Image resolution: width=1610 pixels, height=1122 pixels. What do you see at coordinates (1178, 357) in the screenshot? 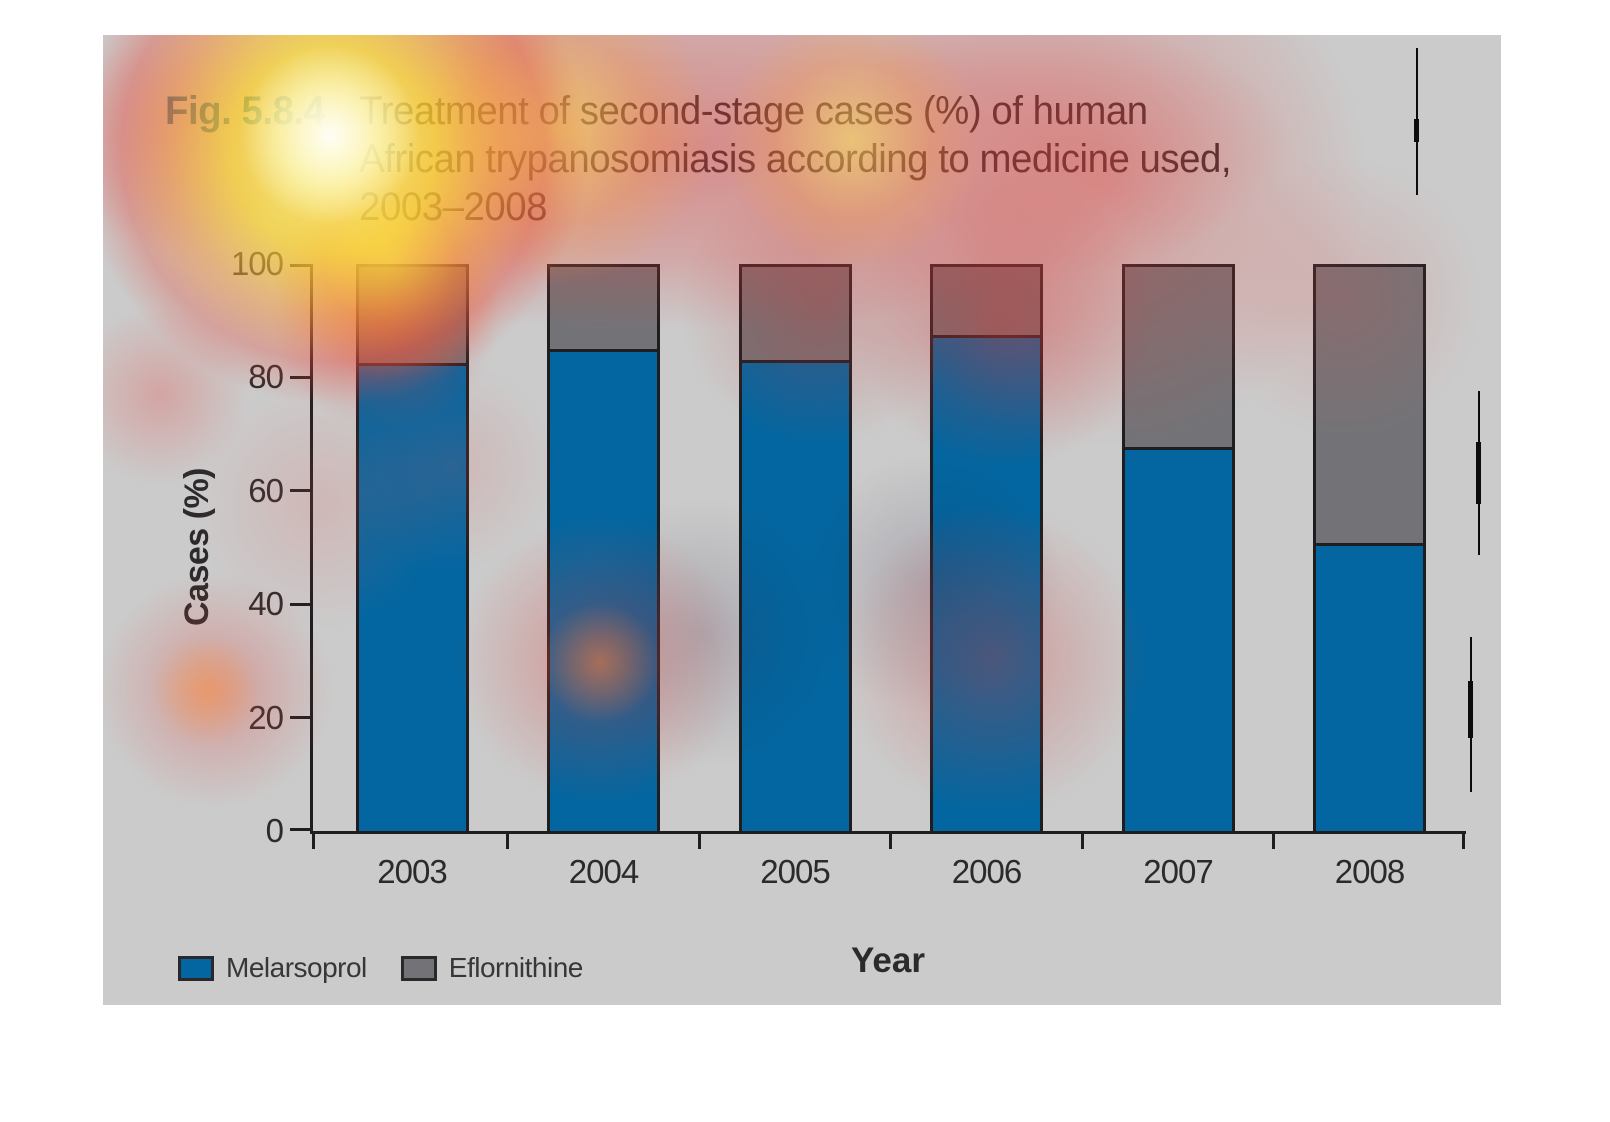
I see `bar-segment-eflornithine-2007` at bounding box center [1178, 357].